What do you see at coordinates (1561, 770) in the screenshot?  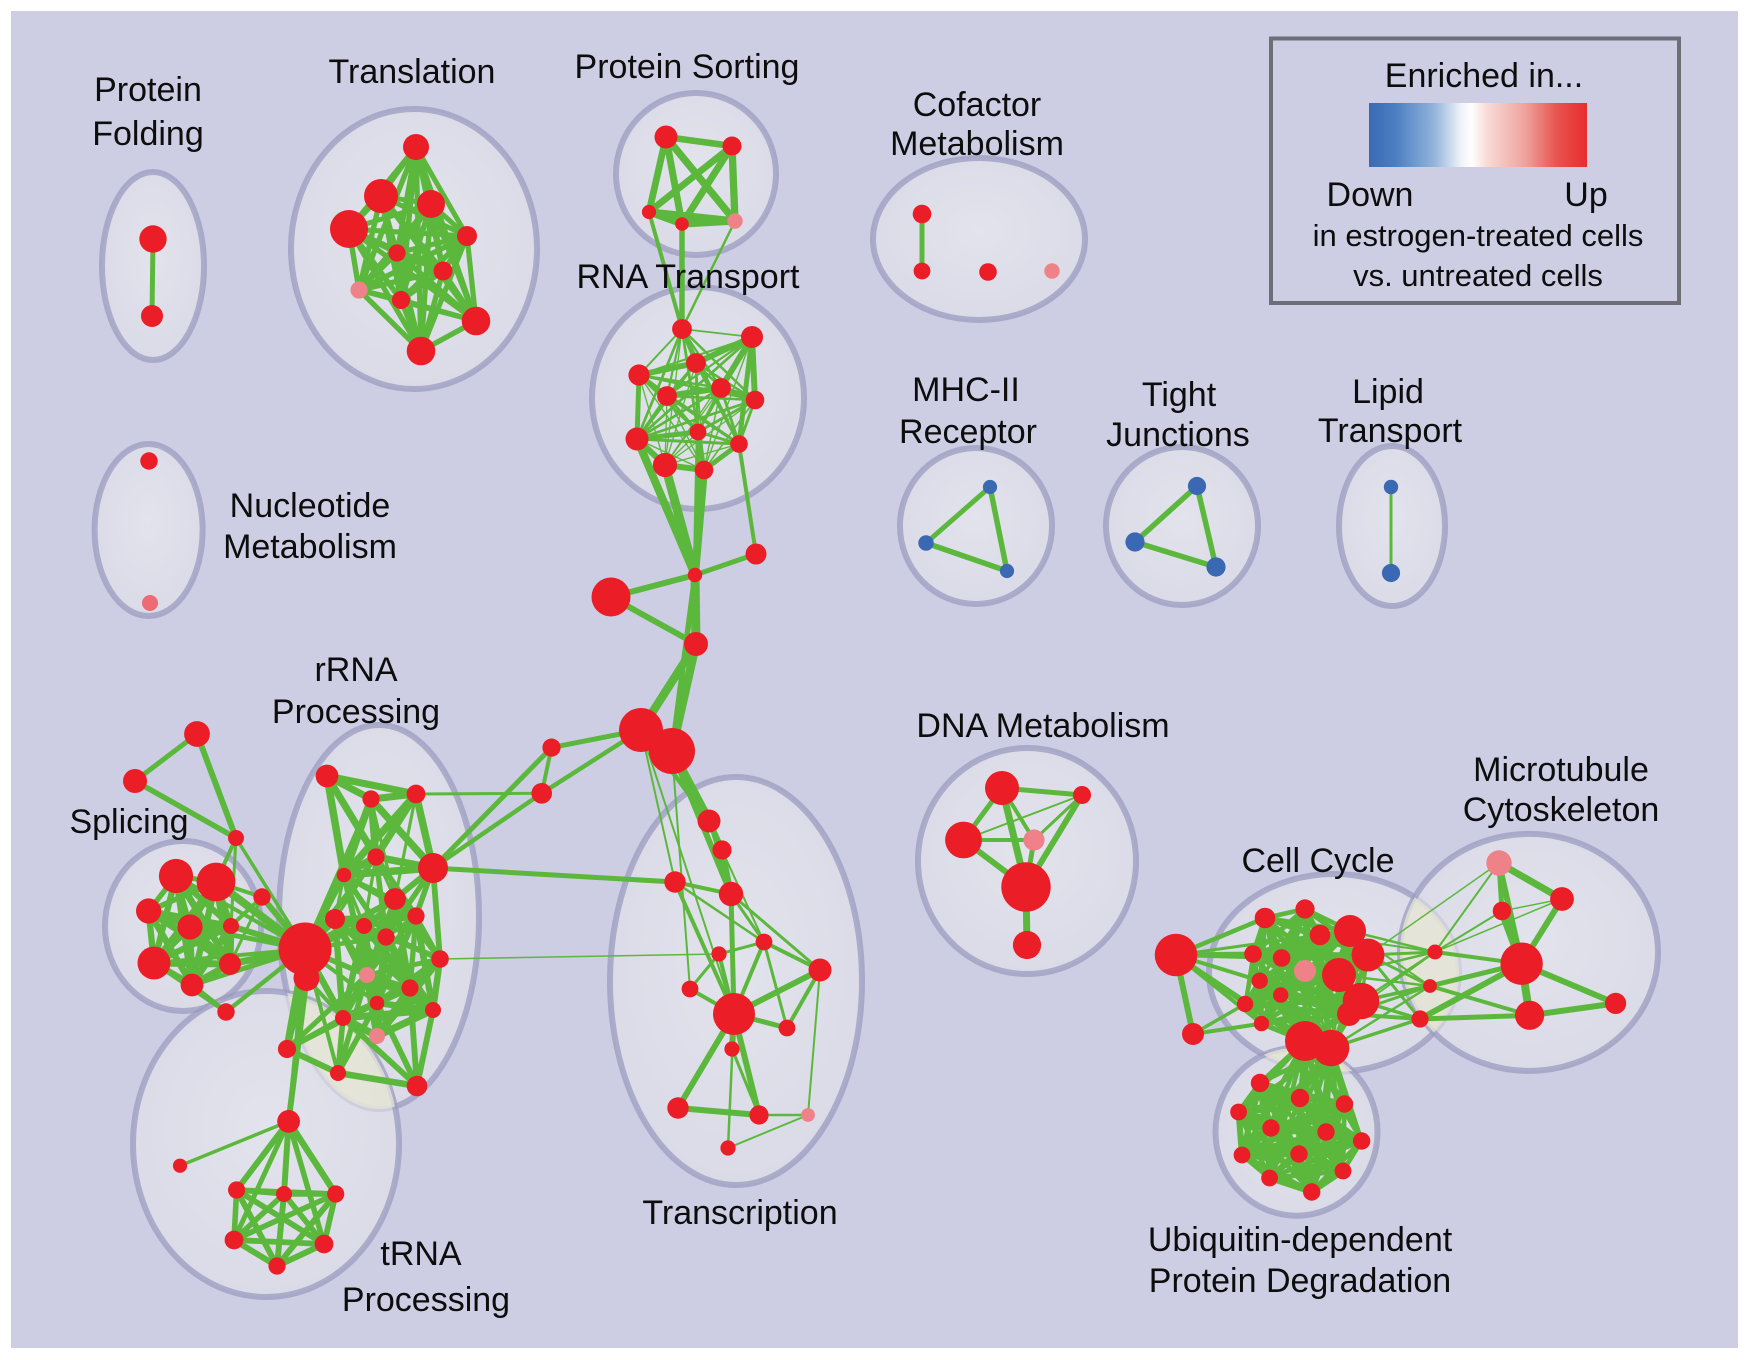 I see `svg-text: Microtubule` at bounding box center [1561, 770].